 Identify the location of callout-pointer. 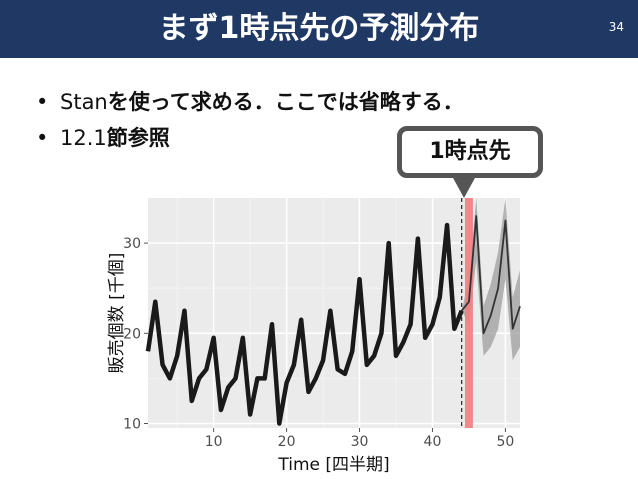
(464, 187).